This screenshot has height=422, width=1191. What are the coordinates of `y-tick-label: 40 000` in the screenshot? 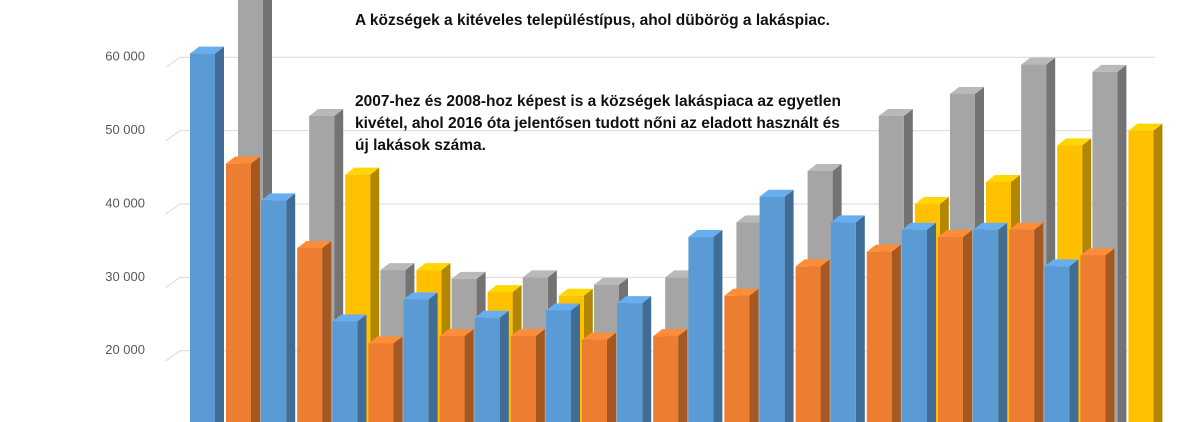 It's located at (125, 202).